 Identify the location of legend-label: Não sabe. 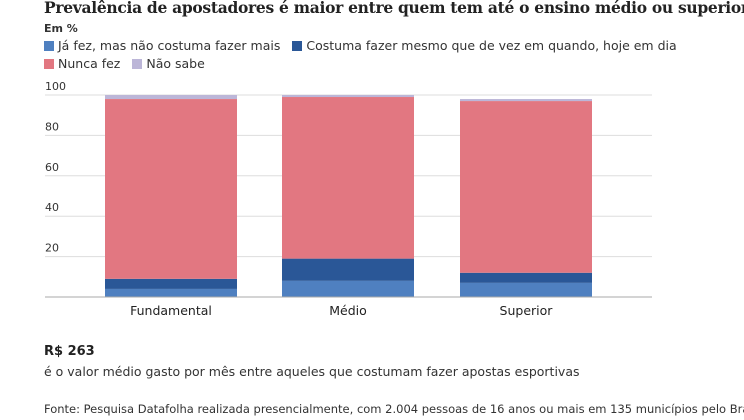
(175, 63).